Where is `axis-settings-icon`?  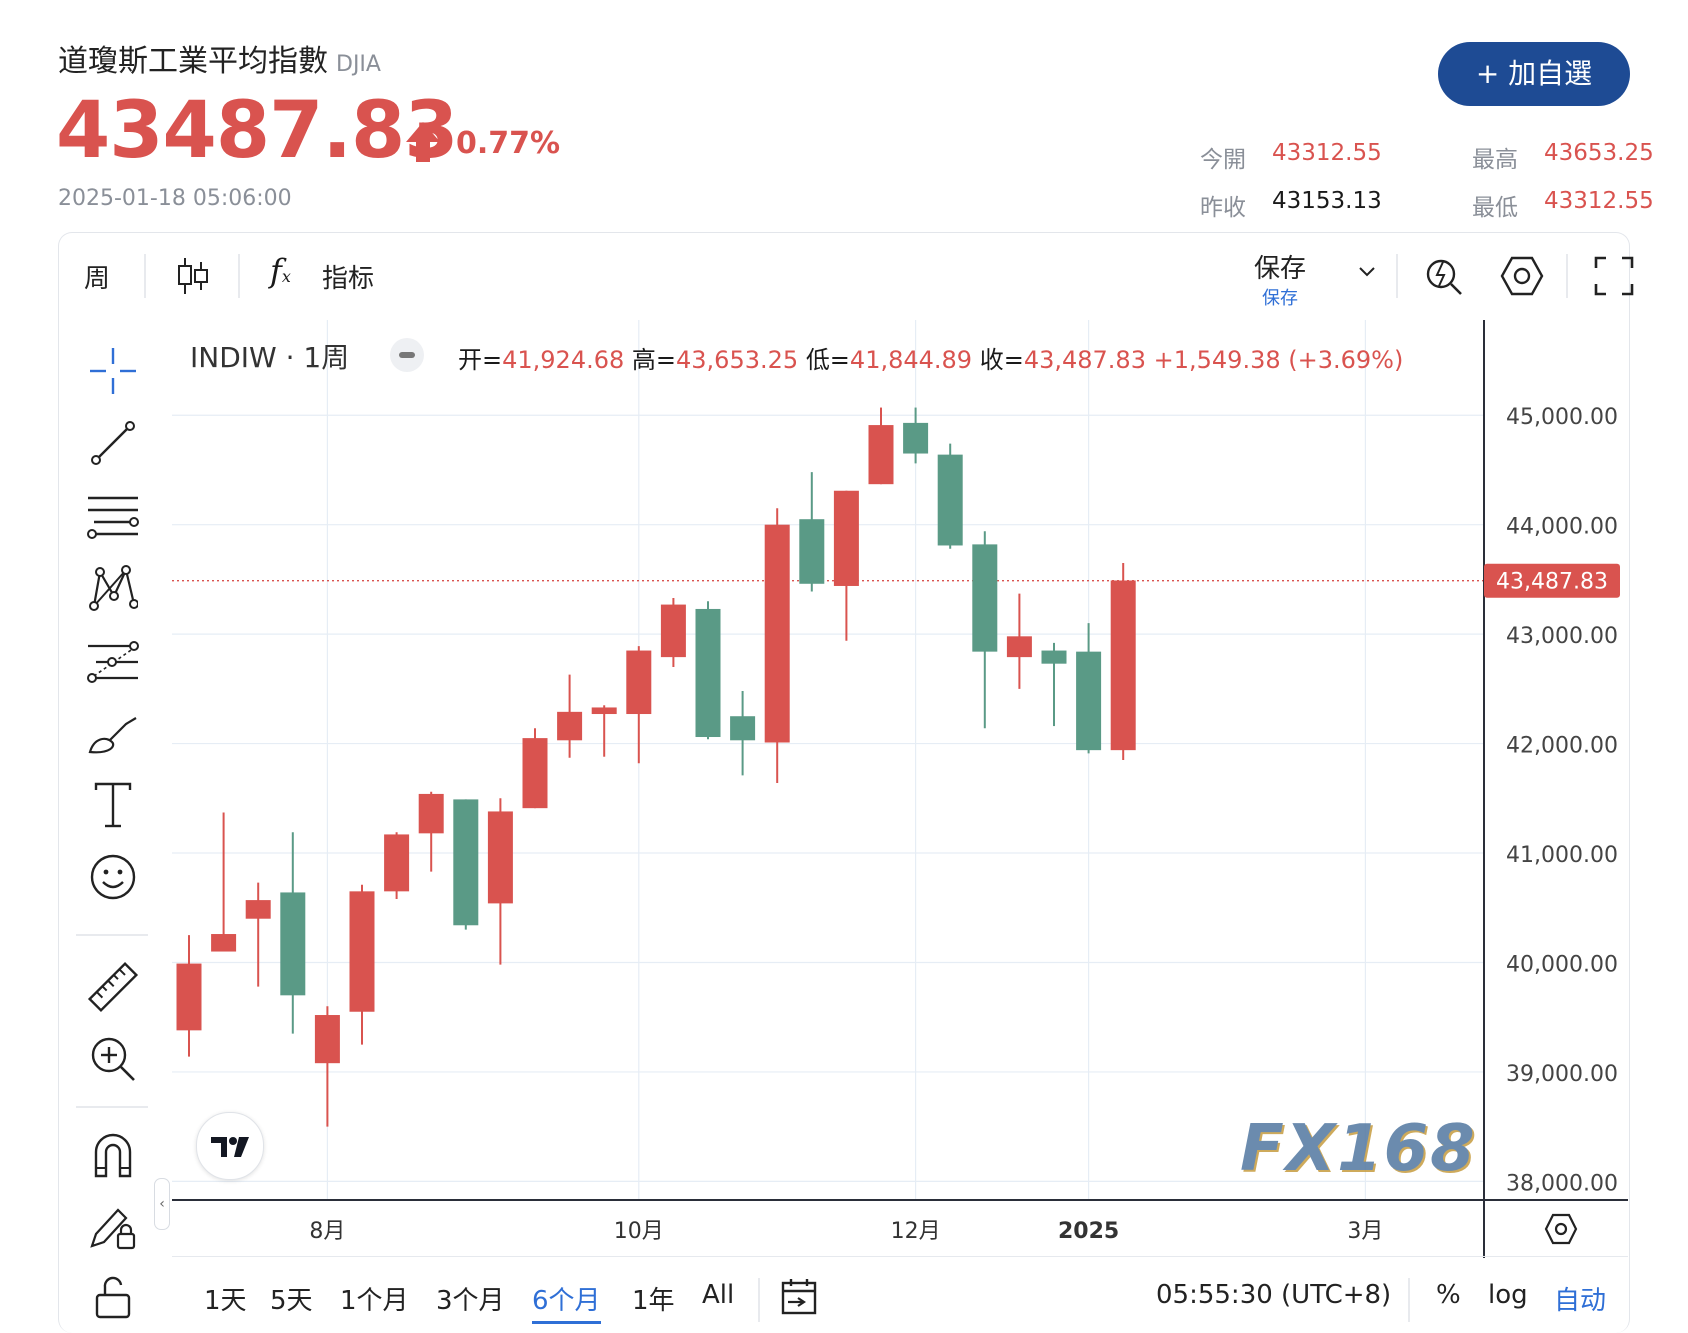 axis-settings-icon is located at coordinates (1561, 1229).